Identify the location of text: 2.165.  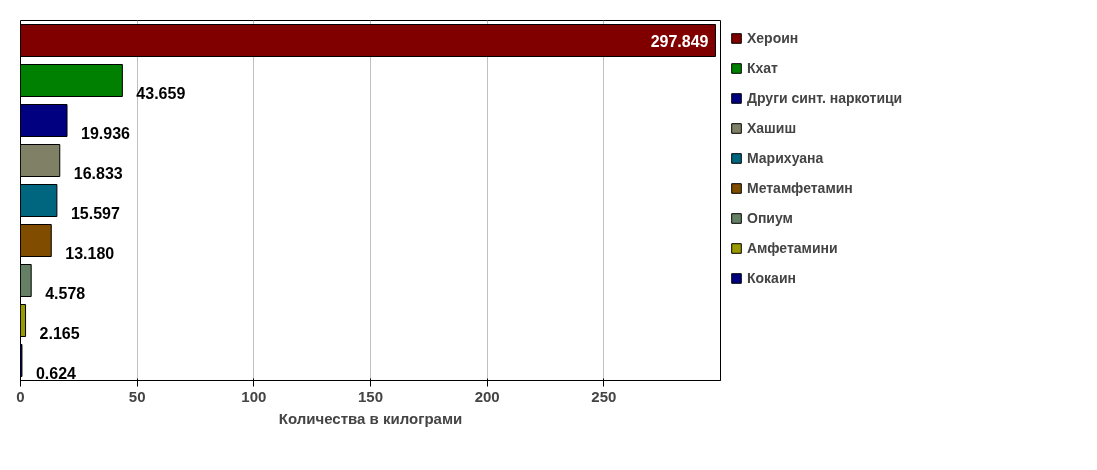
(59, 333).